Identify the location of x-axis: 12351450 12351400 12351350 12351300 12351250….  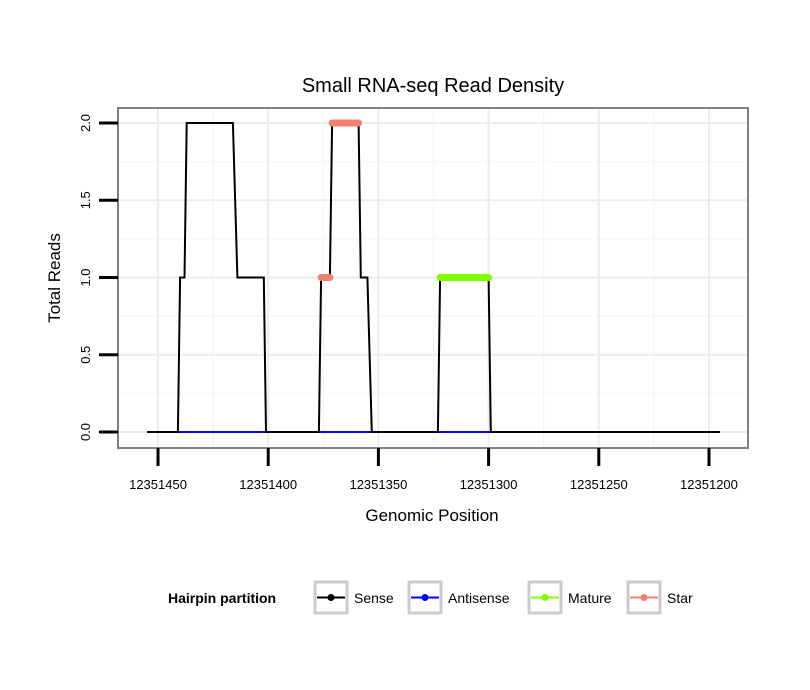
(433, 470).